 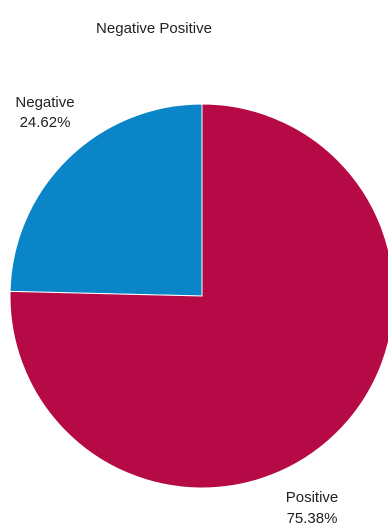 What do you see at coordinates (154, 28) in the screenshot?
I see `chart-title: Negative Positive` at bounding box center [154, 28].